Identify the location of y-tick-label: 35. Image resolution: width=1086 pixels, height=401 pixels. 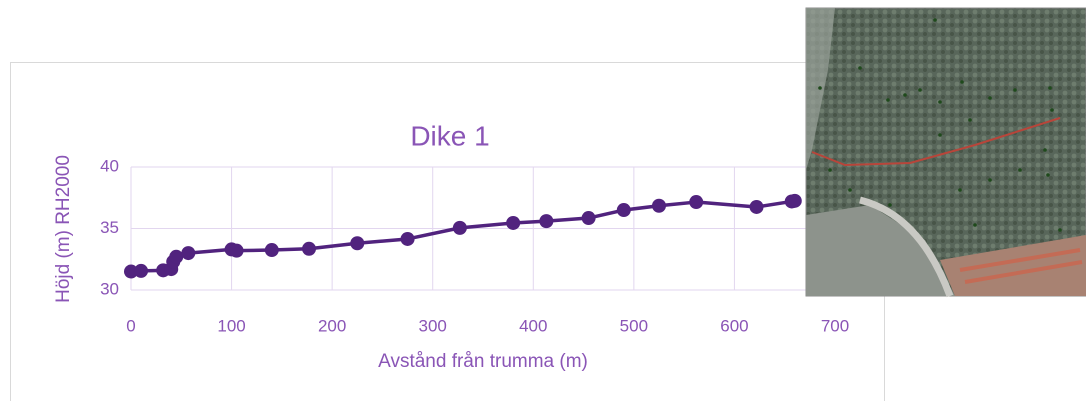
(109, 227).